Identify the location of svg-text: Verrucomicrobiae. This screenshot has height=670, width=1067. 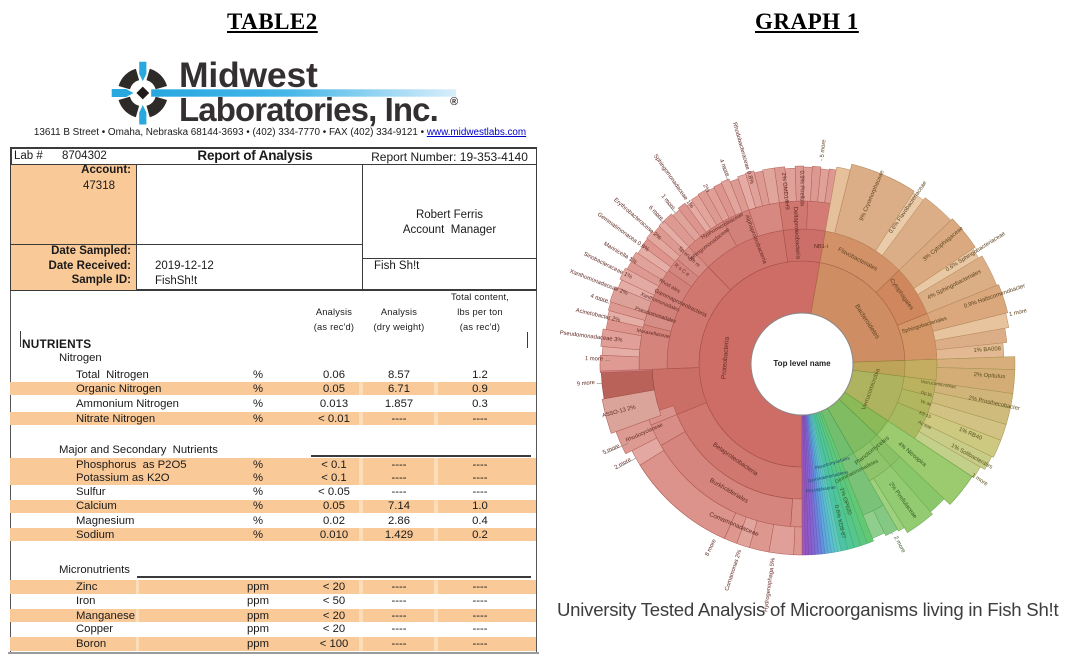
(938, 384).